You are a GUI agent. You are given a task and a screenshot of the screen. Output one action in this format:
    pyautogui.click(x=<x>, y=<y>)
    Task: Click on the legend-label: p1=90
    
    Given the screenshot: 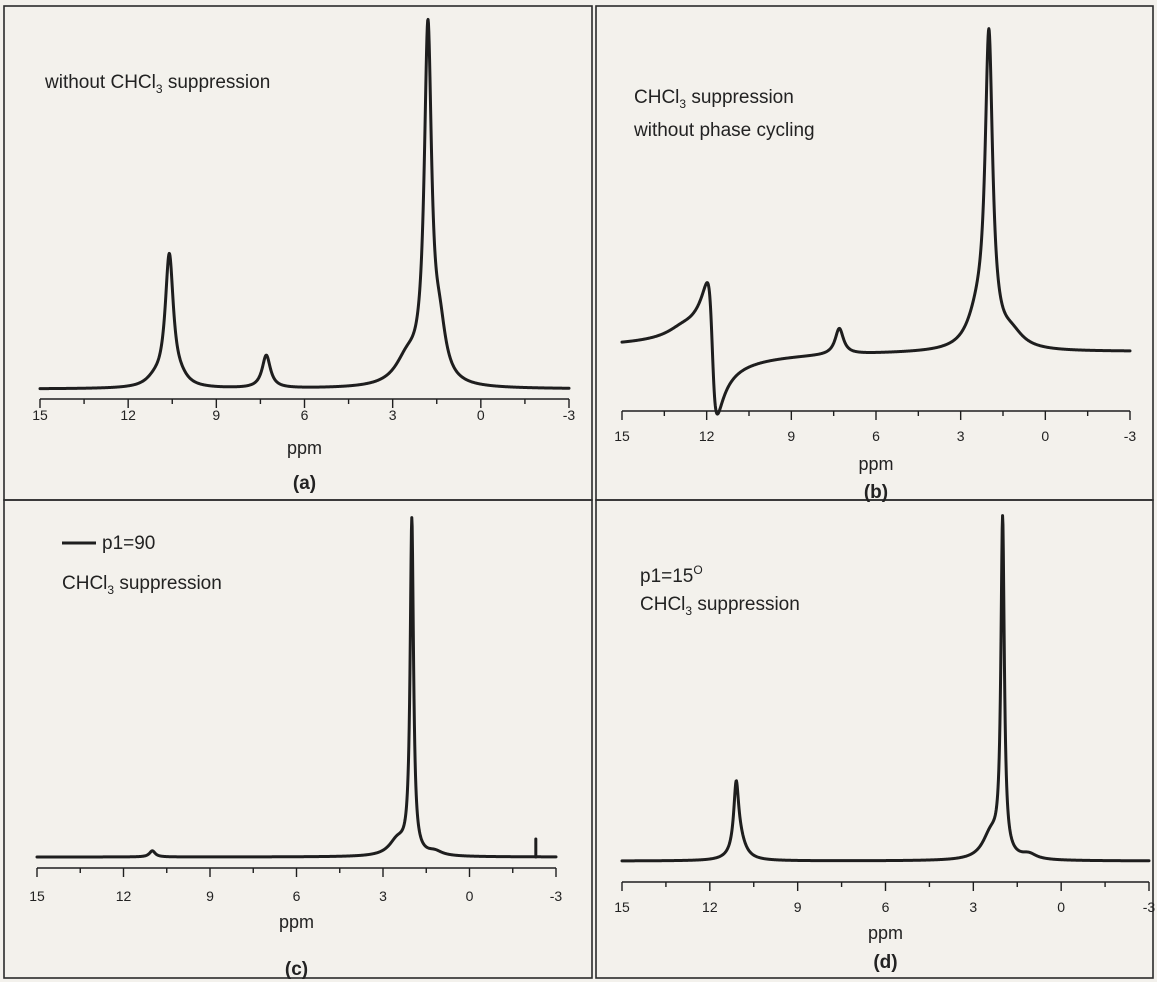 What is the action you would take?
    pyautogui.click(x=128, y=543)
    